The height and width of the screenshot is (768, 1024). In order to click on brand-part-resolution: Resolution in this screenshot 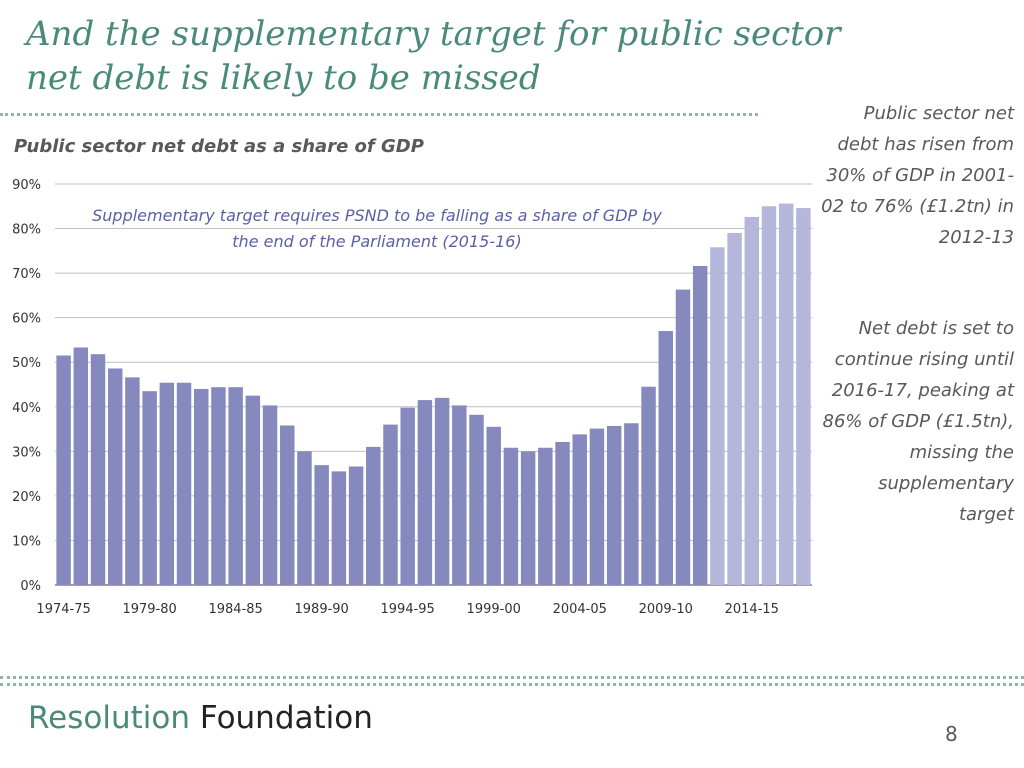, I will do `click(109, 718)`.